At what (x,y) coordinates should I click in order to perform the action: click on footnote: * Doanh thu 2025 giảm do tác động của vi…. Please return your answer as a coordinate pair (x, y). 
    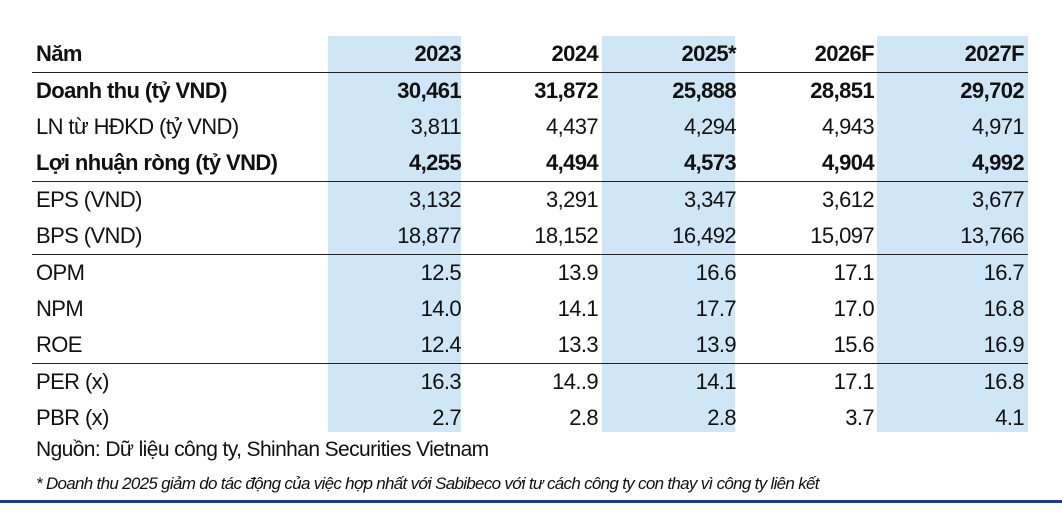
    Looking at the image, I should click on (427, 483).